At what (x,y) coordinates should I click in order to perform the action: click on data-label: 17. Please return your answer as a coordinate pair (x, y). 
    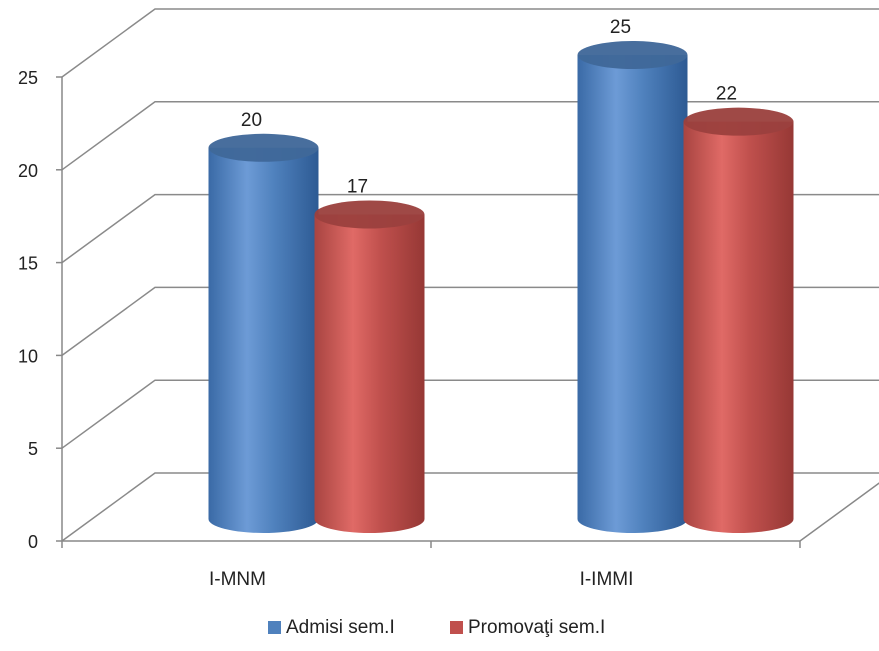
    Looking at the image, I should click on (357, 186).